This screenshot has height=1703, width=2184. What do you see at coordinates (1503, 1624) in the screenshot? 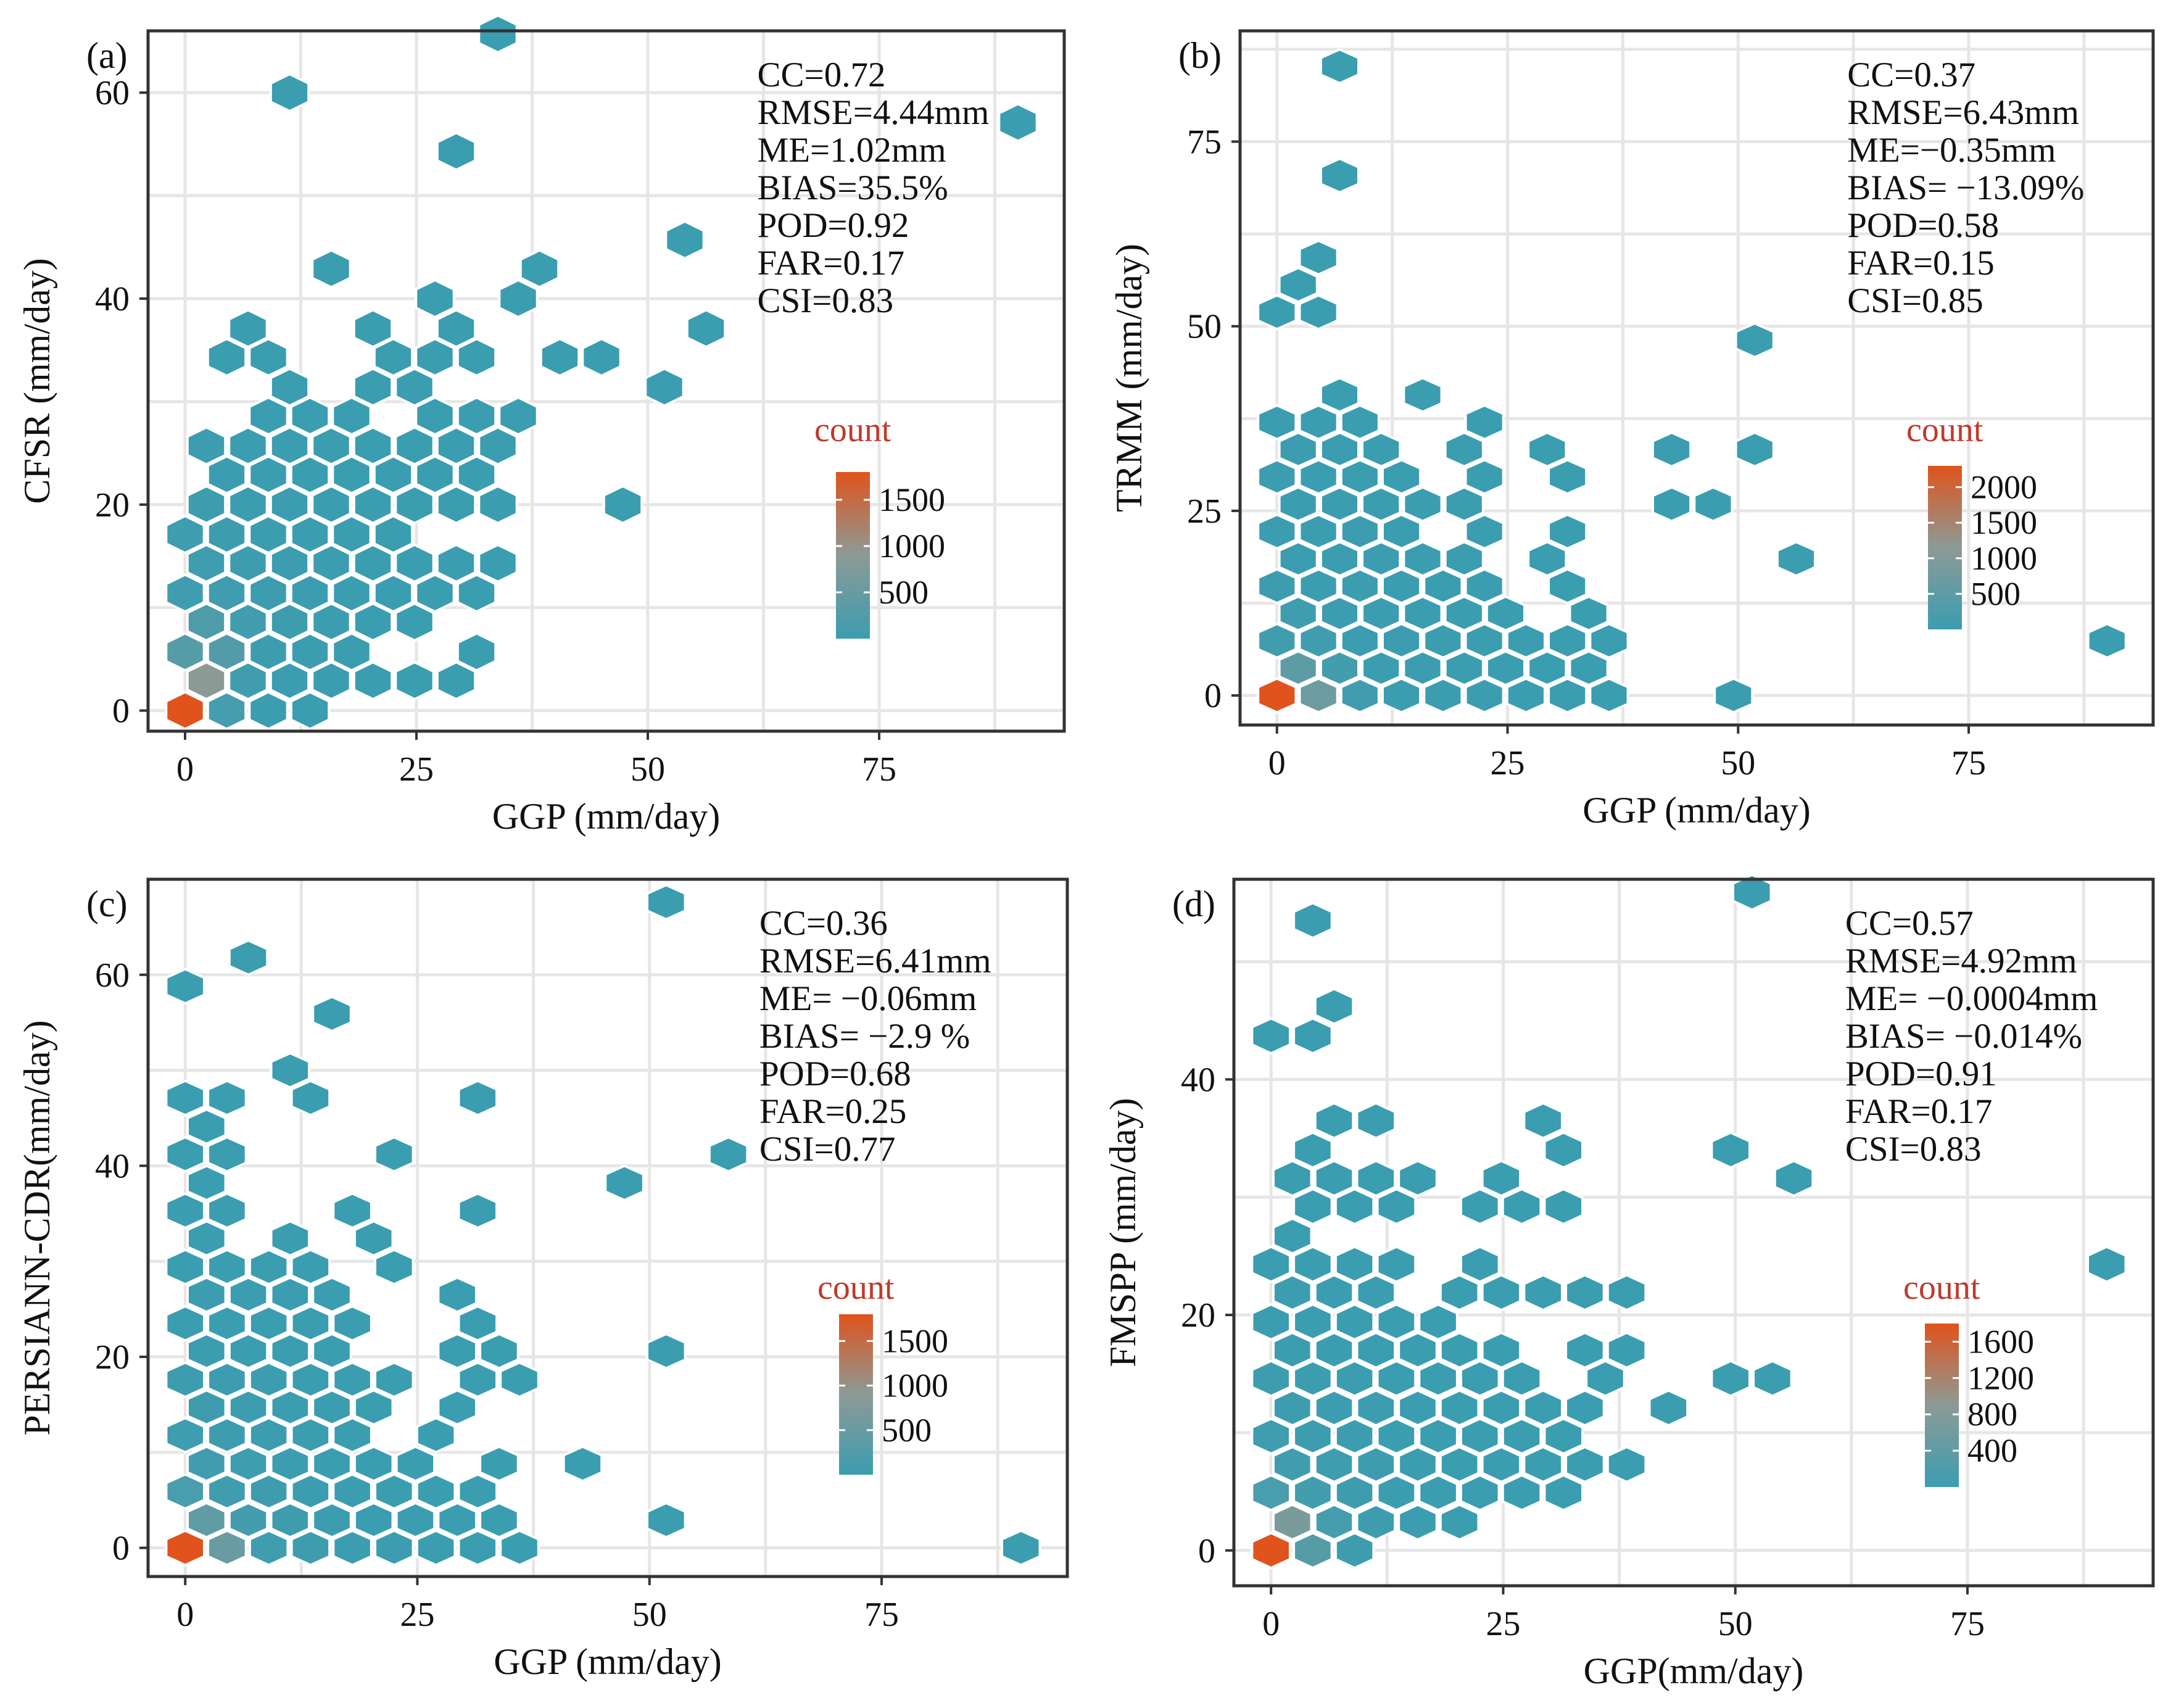
I see `x-tick-label: 25` at bounding box center [1503, 1624].